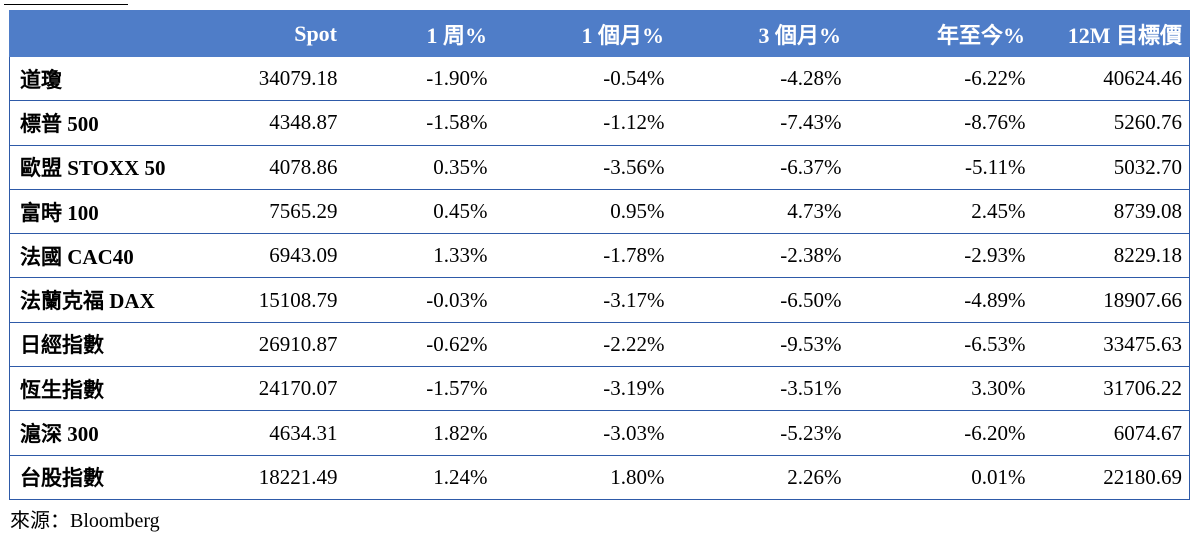 The height and width of the screenshot is (533, 1200). Describe the element at coordinates (1111, 345) in the screenshot. I see `target-price-cell: 33475.63` at that location.